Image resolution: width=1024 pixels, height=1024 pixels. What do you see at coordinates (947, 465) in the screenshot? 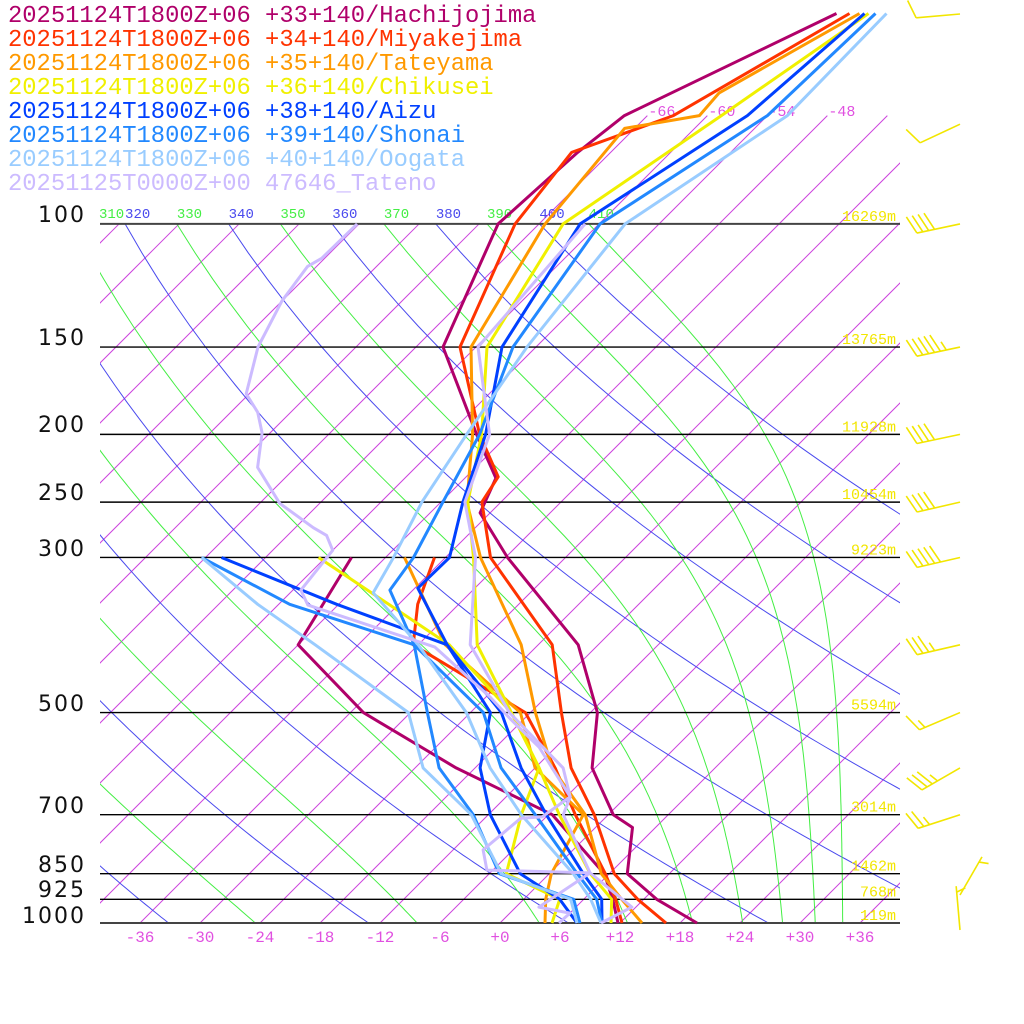
I see `wind-barbs` at bounding box center [947, 465].